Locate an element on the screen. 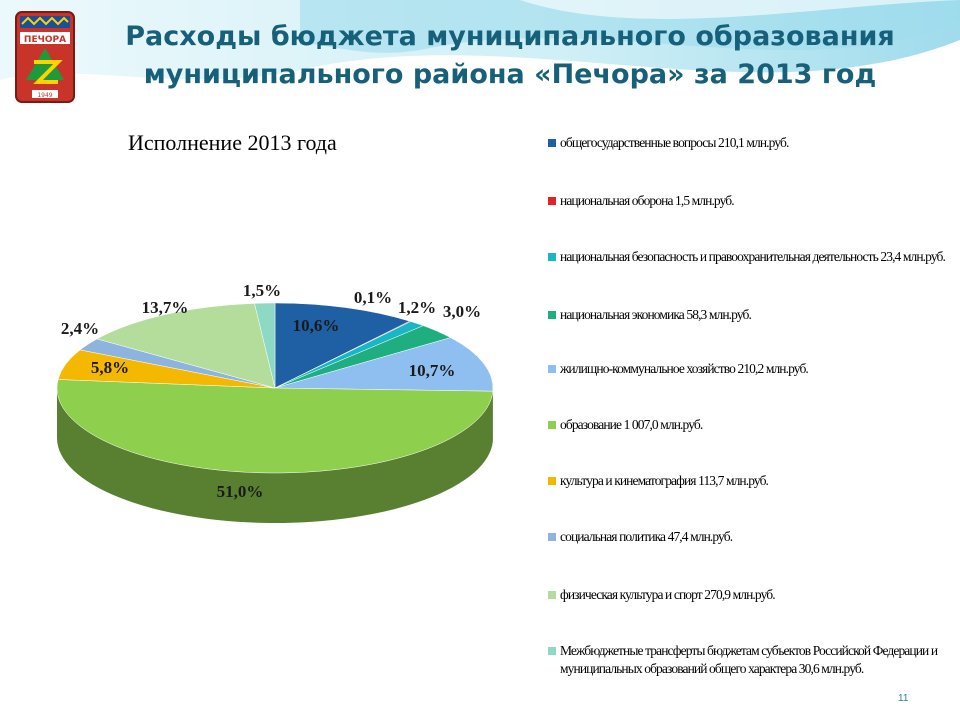  data-label-7: 2,4% is located at coordinates (80, 328).